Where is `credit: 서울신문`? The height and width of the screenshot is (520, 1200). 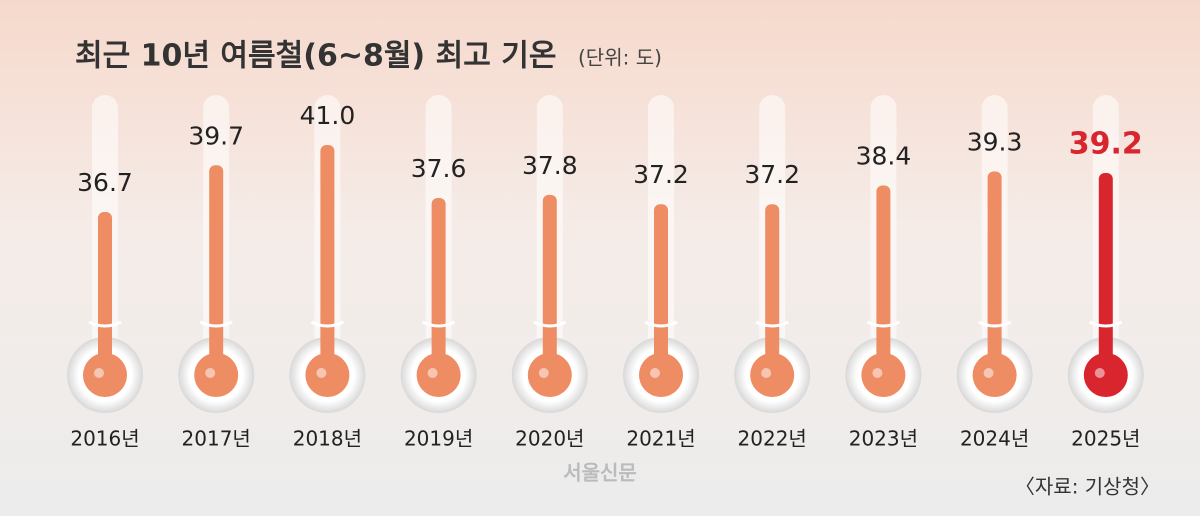
credit: 서울신문 is located at coordinates (600, 473).